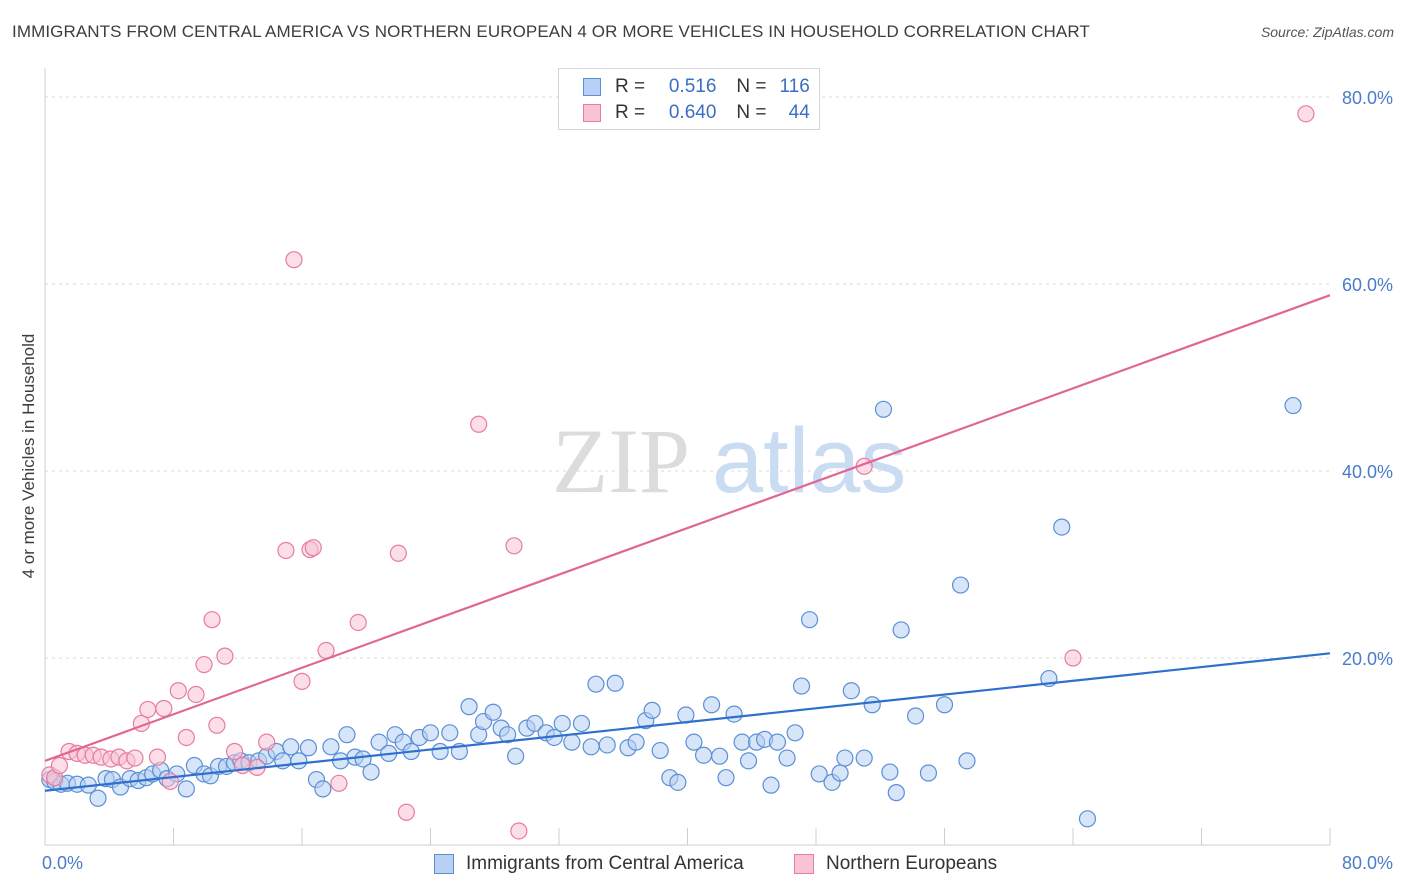  What do you see at coordinates (28, 456) in the screenshot?
I see `y-axis-label: 4 or more Vehicles in Household` at bounding box center [28, 456].